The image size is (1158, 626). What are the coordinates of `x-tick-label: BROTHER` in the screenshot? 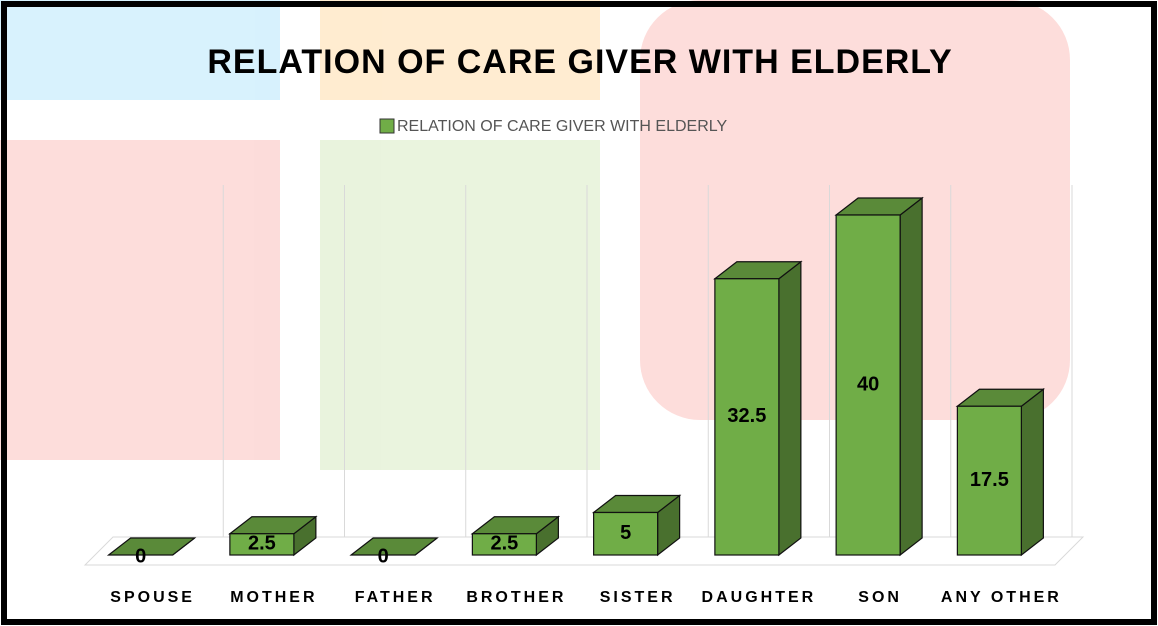 It's located at (516, 597).